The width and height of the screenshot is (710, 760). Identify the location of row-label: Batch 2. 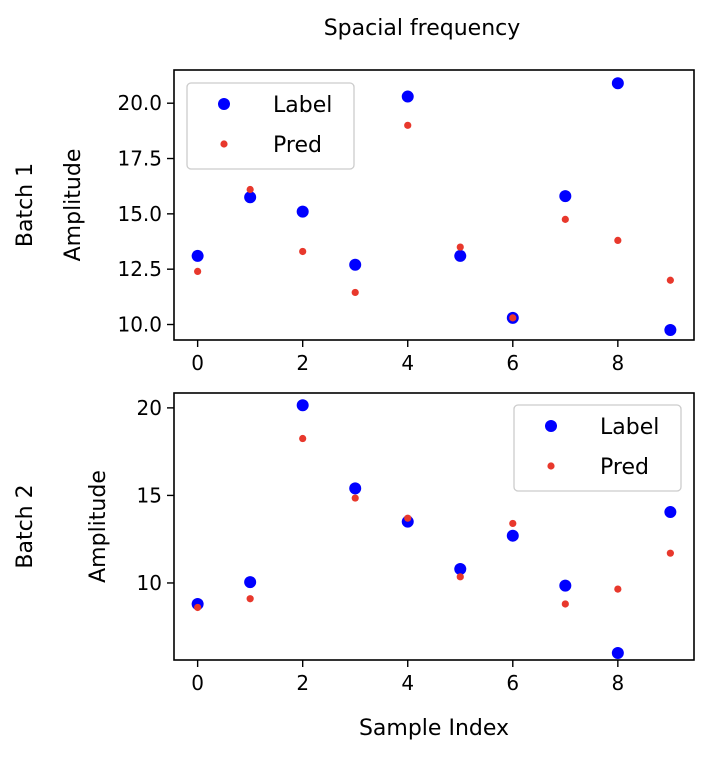
(25, 526).